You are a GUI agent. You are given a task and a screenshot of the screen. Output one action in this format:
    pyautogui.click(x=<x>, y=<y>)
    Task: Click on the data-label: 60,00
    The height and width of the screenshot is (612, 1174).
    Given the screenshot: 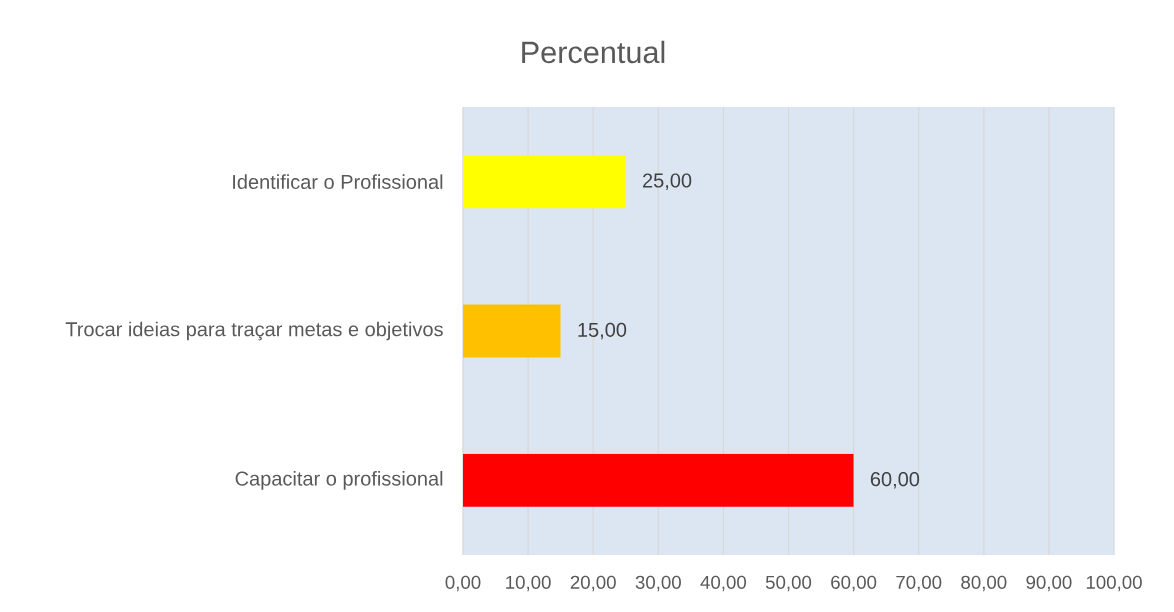 What is the action you would take?
    pyautogui.click(x=895, y=480)
    